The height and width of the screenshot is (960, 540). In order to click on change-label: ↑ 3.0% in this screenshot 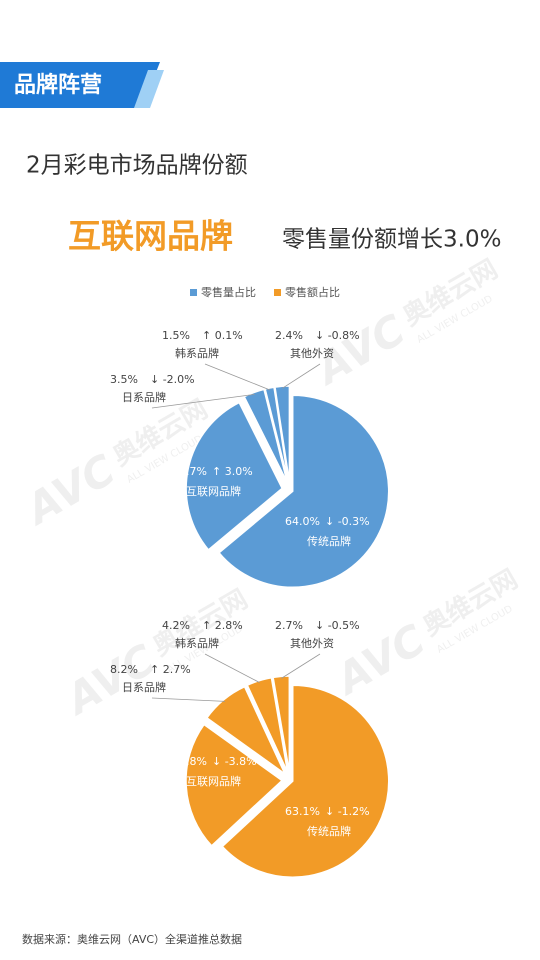, I will do `click(232, 471)`.